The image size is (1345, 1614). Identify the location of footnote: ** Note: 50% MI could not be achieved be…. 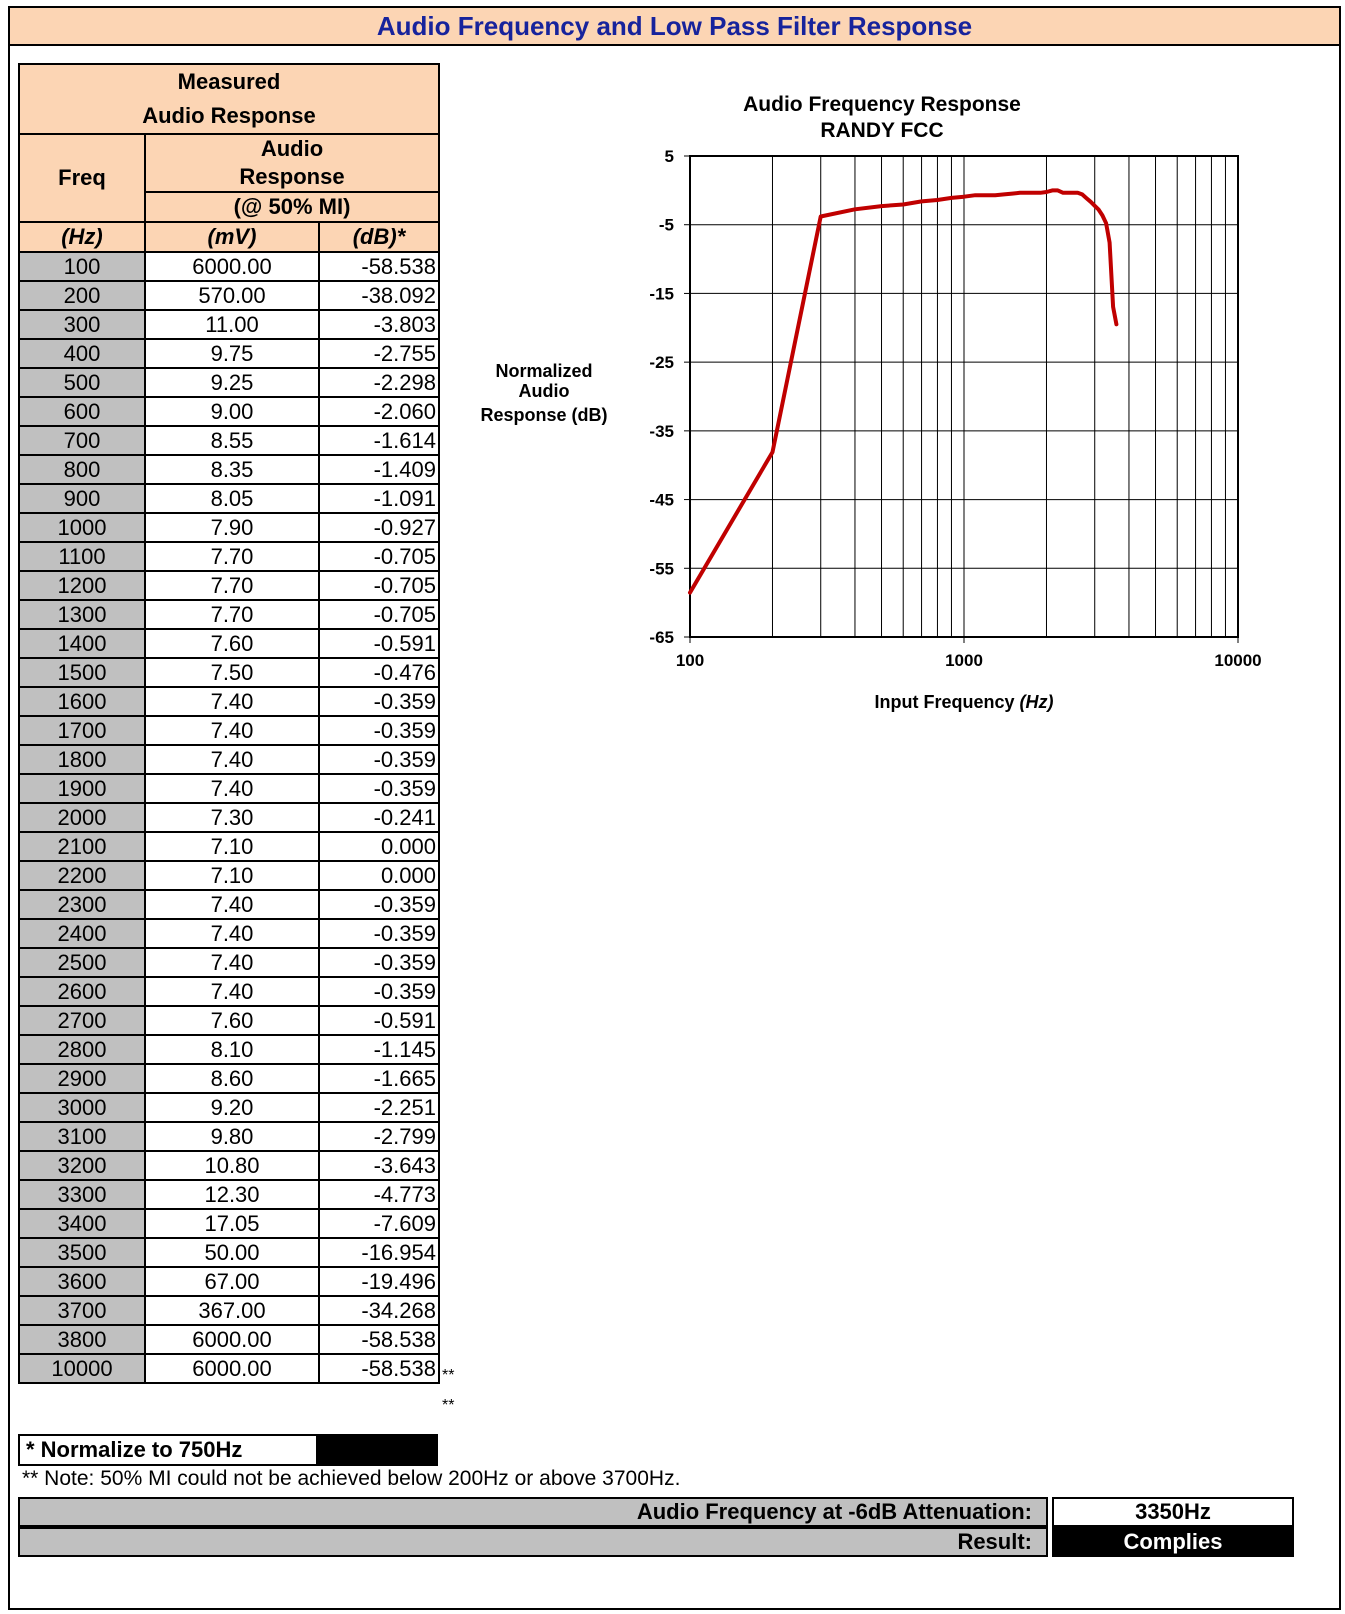
(351, 1478).